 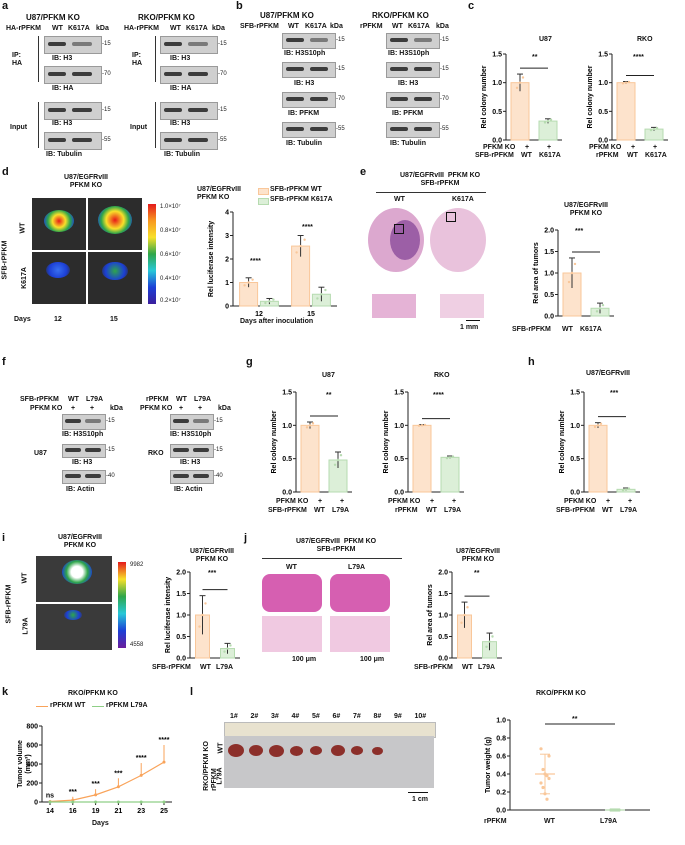 What do you see at coordinates (141, 811) in the screenshot?
I see `x-tick-label: 23` at bounding box center [141, 811].